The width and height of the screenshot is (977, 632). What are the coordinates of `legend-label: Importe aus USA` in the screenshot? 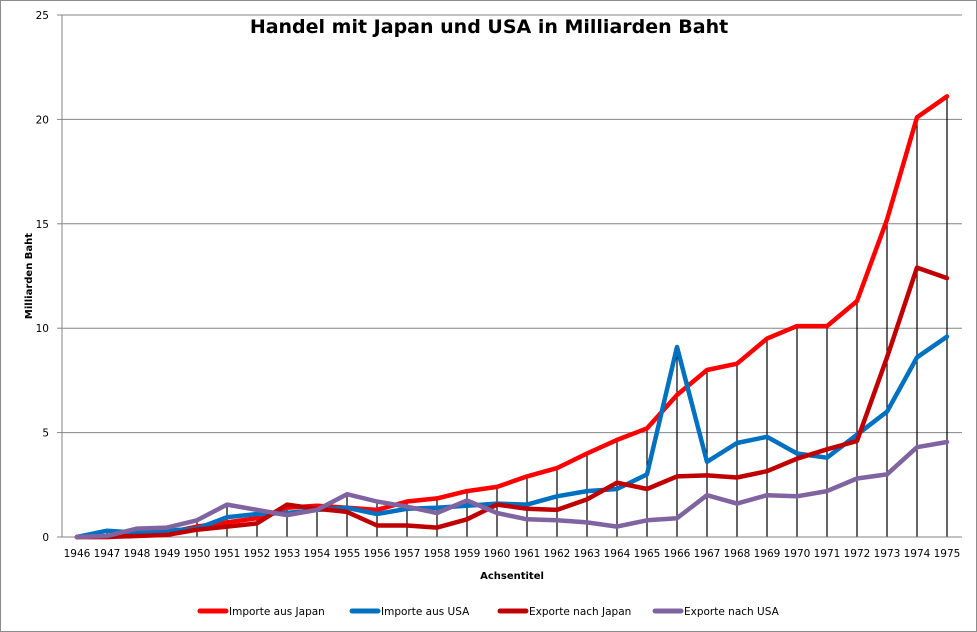 It's located at (425, 612).